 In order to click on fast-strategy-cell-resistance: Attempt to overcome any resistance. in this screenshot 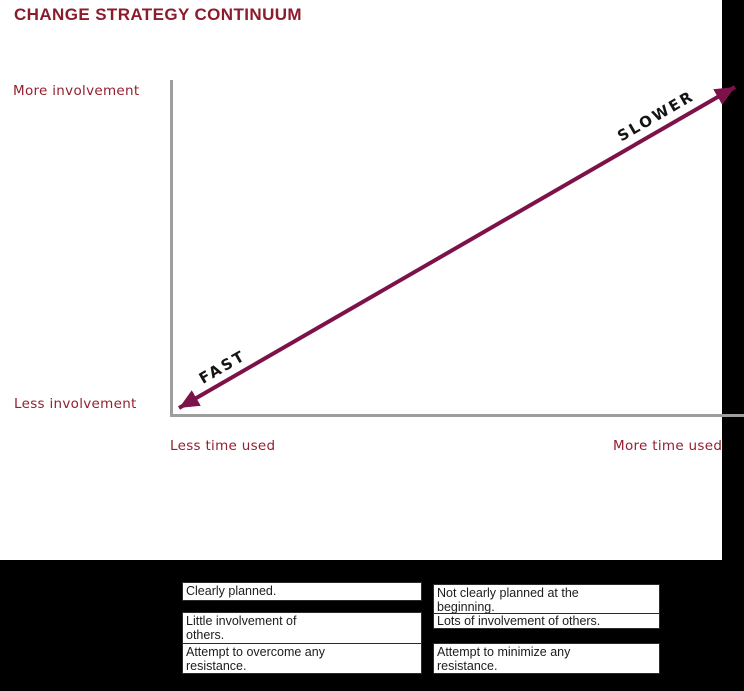, I will do `click(302, 658)`.